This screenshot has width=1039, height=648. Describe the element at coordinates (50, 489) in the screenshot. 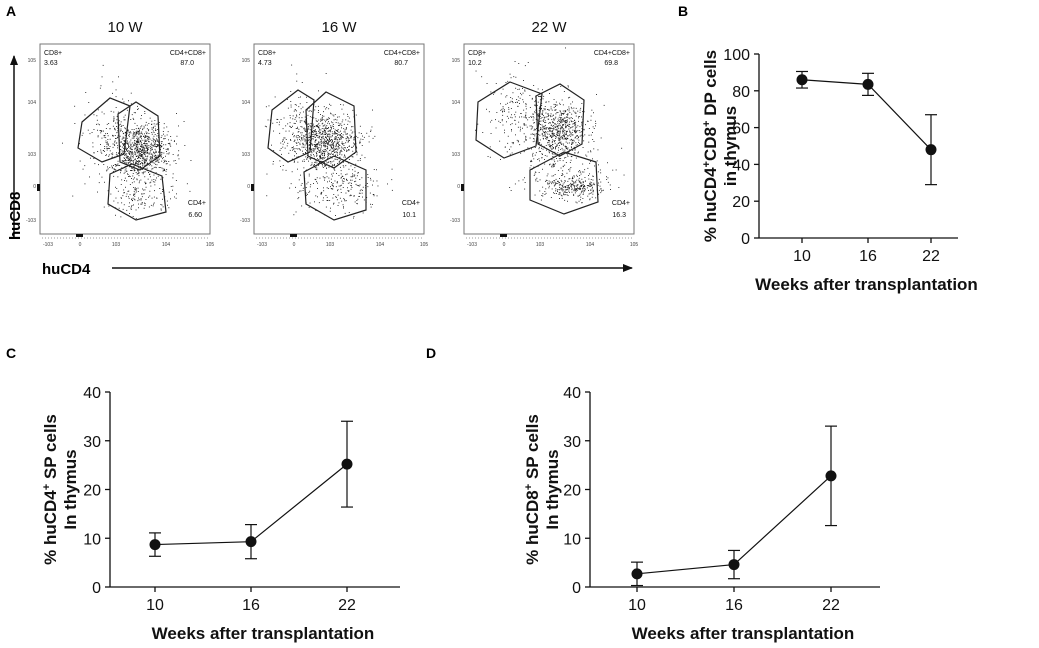

I see `y-axis-title-line1: % huCD4+ SP cells` at that location.